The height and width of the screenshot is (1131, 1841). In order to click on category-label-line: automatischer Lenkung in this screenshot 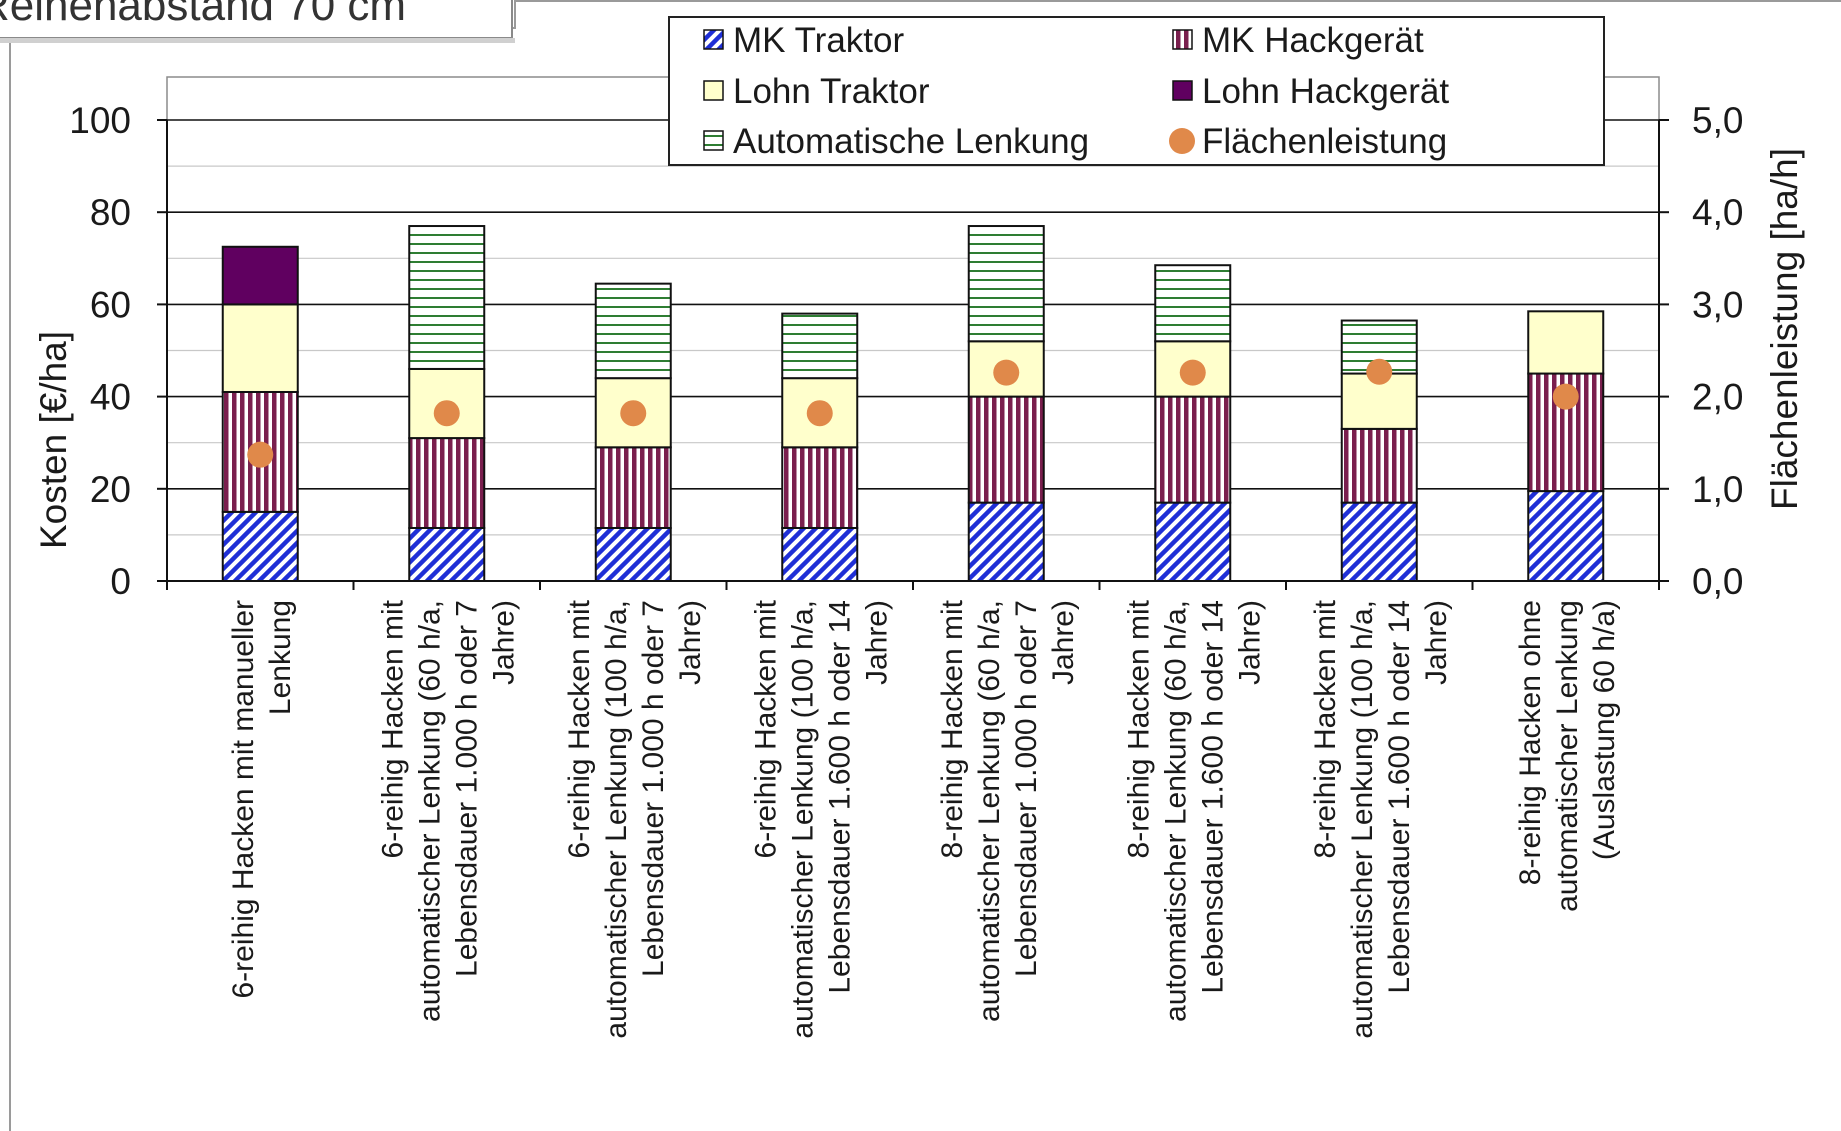, I will do `click(1567, 756)`.